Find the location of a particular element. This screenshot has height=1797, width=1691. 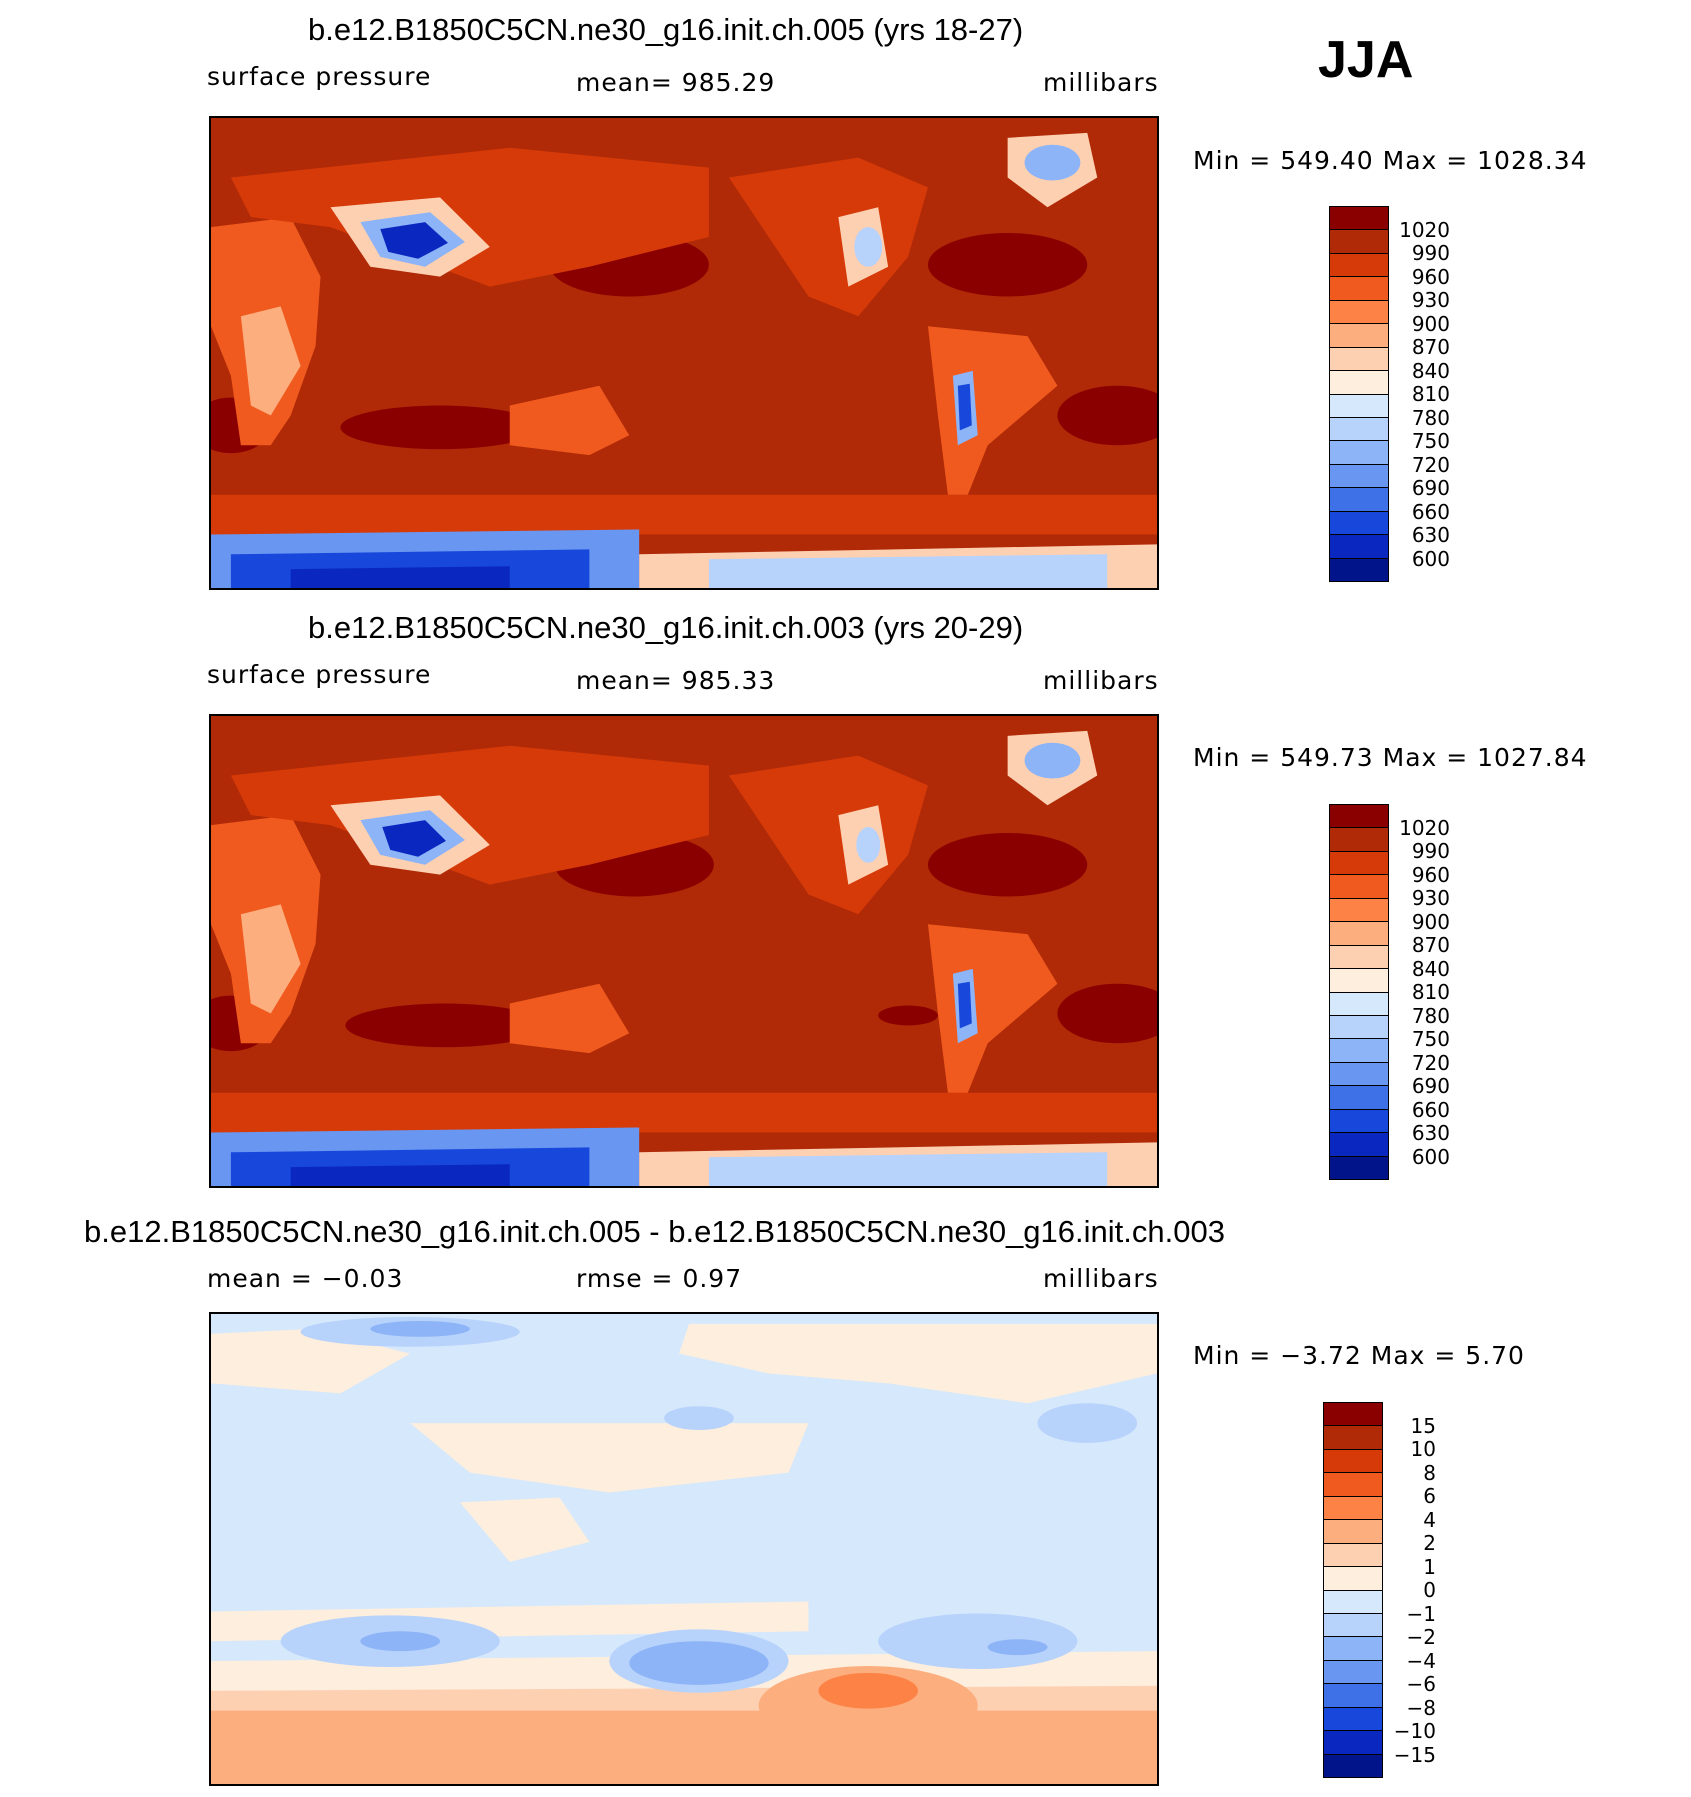

colorbar-tick-label: 630 is located at coordinates (1430, 1133).